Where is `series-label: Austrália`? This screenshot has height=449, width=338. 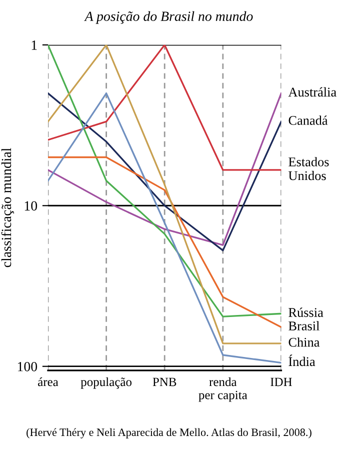 series-label: Austrália is located at coordinates (312, 92).